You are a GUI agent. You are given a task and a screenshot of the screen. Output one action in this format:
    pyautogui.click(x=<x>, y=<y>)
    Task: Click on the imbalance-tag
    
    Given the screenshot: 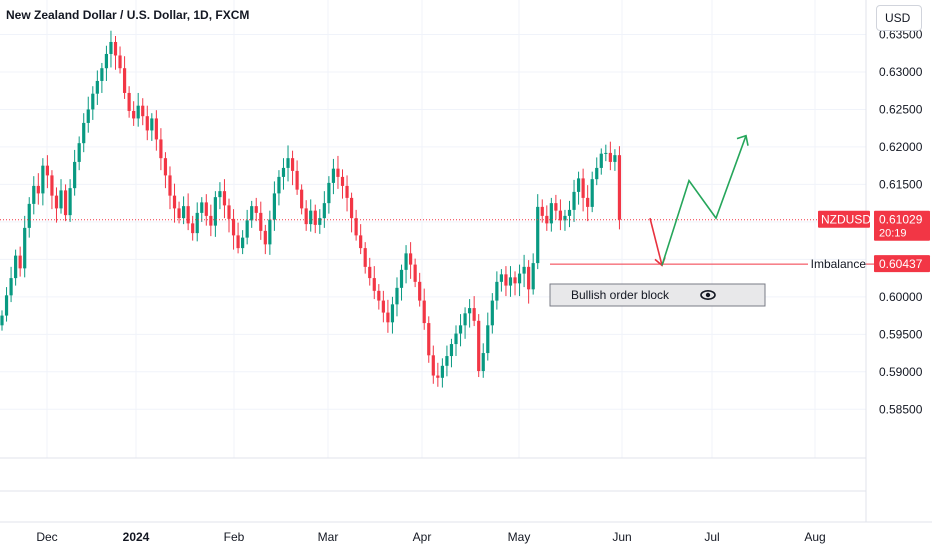 What is the action you would take?
    pyautogui.click(x=902, y=264)
    